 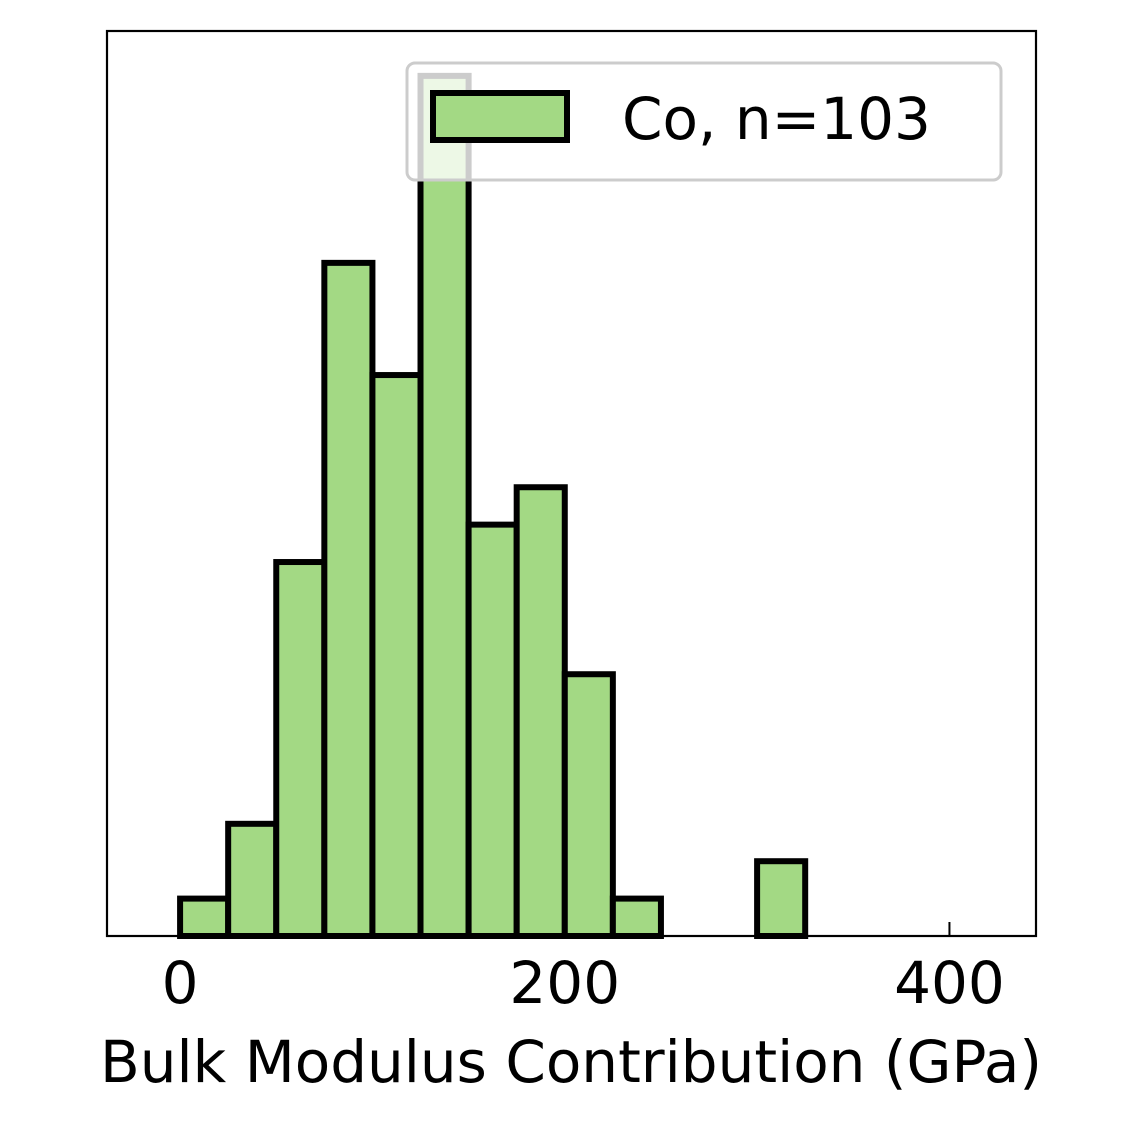 What do you see at coordinates (949, 983) in the screenshot?
I see `x-tick-label: 400` at bounding box center [949, 983].